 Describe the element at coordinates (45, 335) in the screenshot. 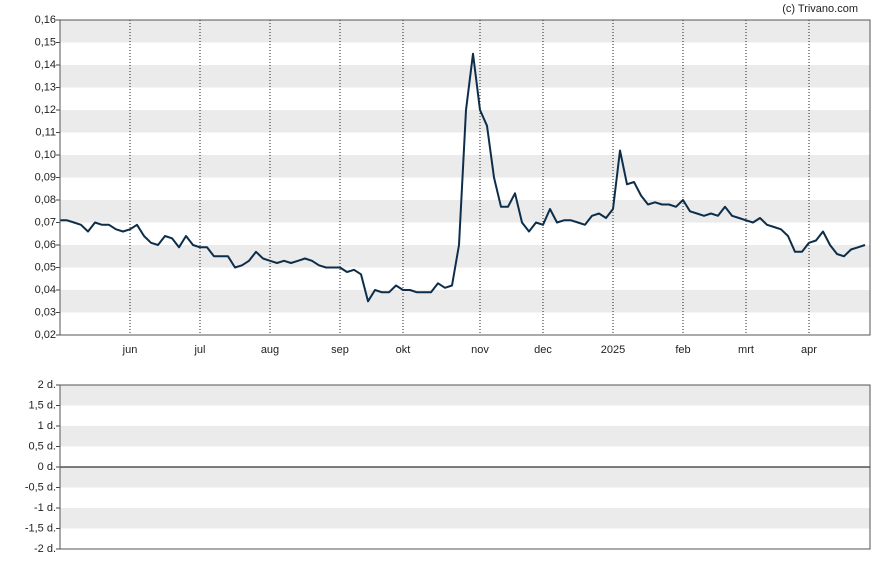

I see `y-tick-label: 0,02` at that location.